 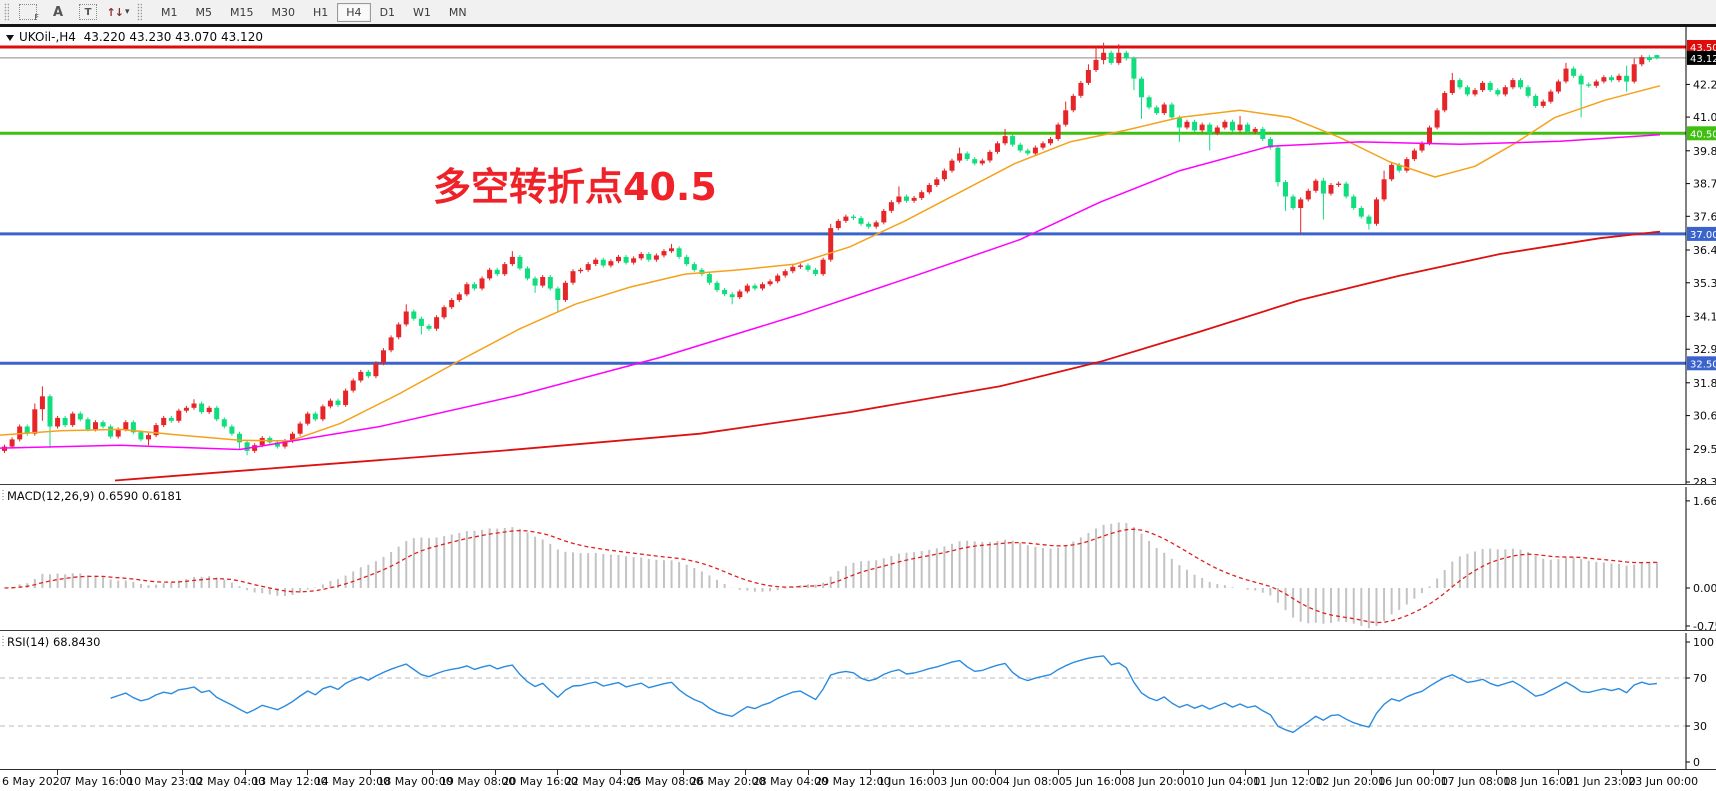 I want to click on timeframe-button-M5: M5, so click(x=204, y=12).